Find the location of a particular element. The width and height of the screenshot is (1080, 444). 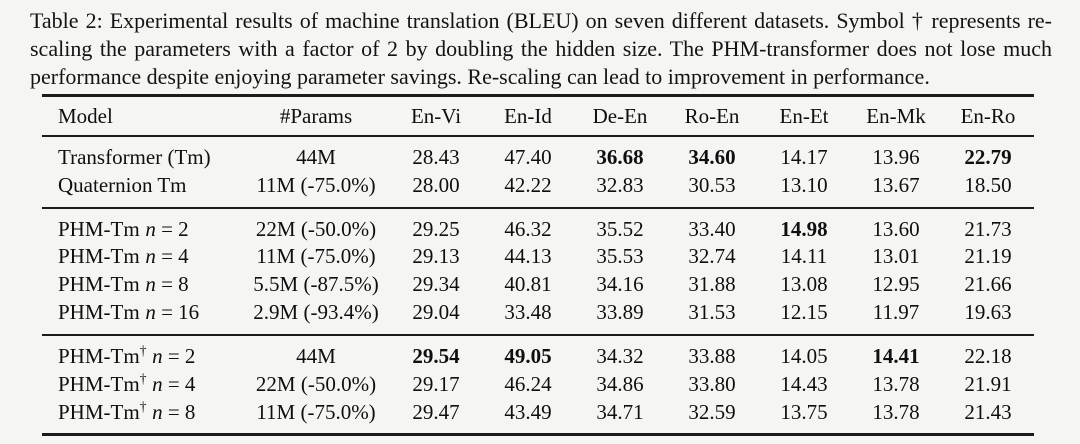

cell-bleu: 21.66 is located at coordinates (988, 284).